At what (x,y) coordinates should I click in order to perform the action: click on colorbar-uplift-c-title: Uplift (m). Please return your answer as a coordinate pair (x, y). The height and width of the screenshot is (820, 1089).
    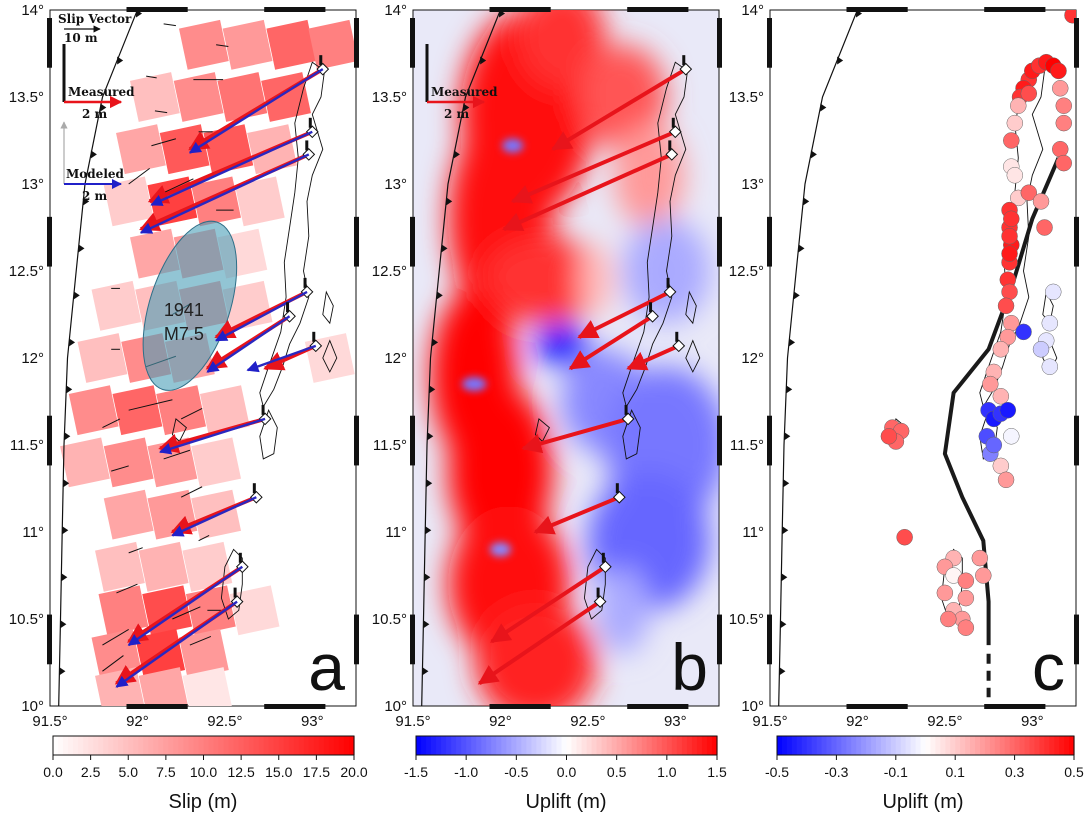
    Looking at the image, I should click on (922, 802).